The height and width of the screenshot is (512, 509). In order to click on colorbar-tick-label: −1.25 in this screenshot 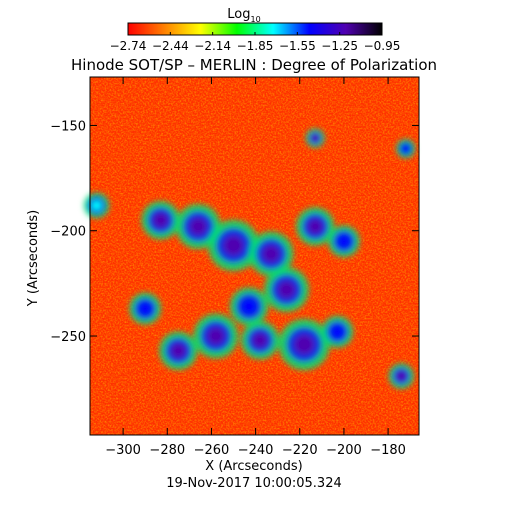, I will do `click(339, 46)`.